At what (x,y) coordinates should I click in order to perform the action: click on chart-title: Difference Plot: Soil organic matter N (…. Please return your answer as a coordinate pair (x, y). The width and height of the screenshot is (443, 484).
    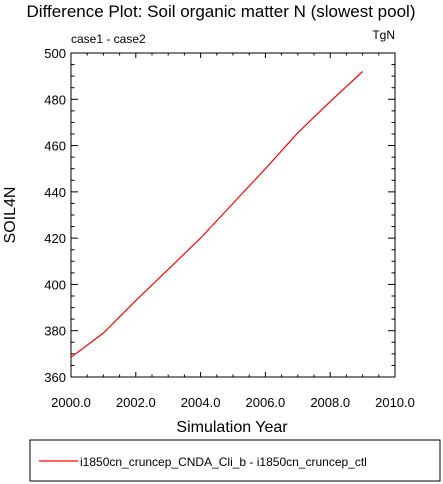
    Looking at the image, I should click on (221, 11).